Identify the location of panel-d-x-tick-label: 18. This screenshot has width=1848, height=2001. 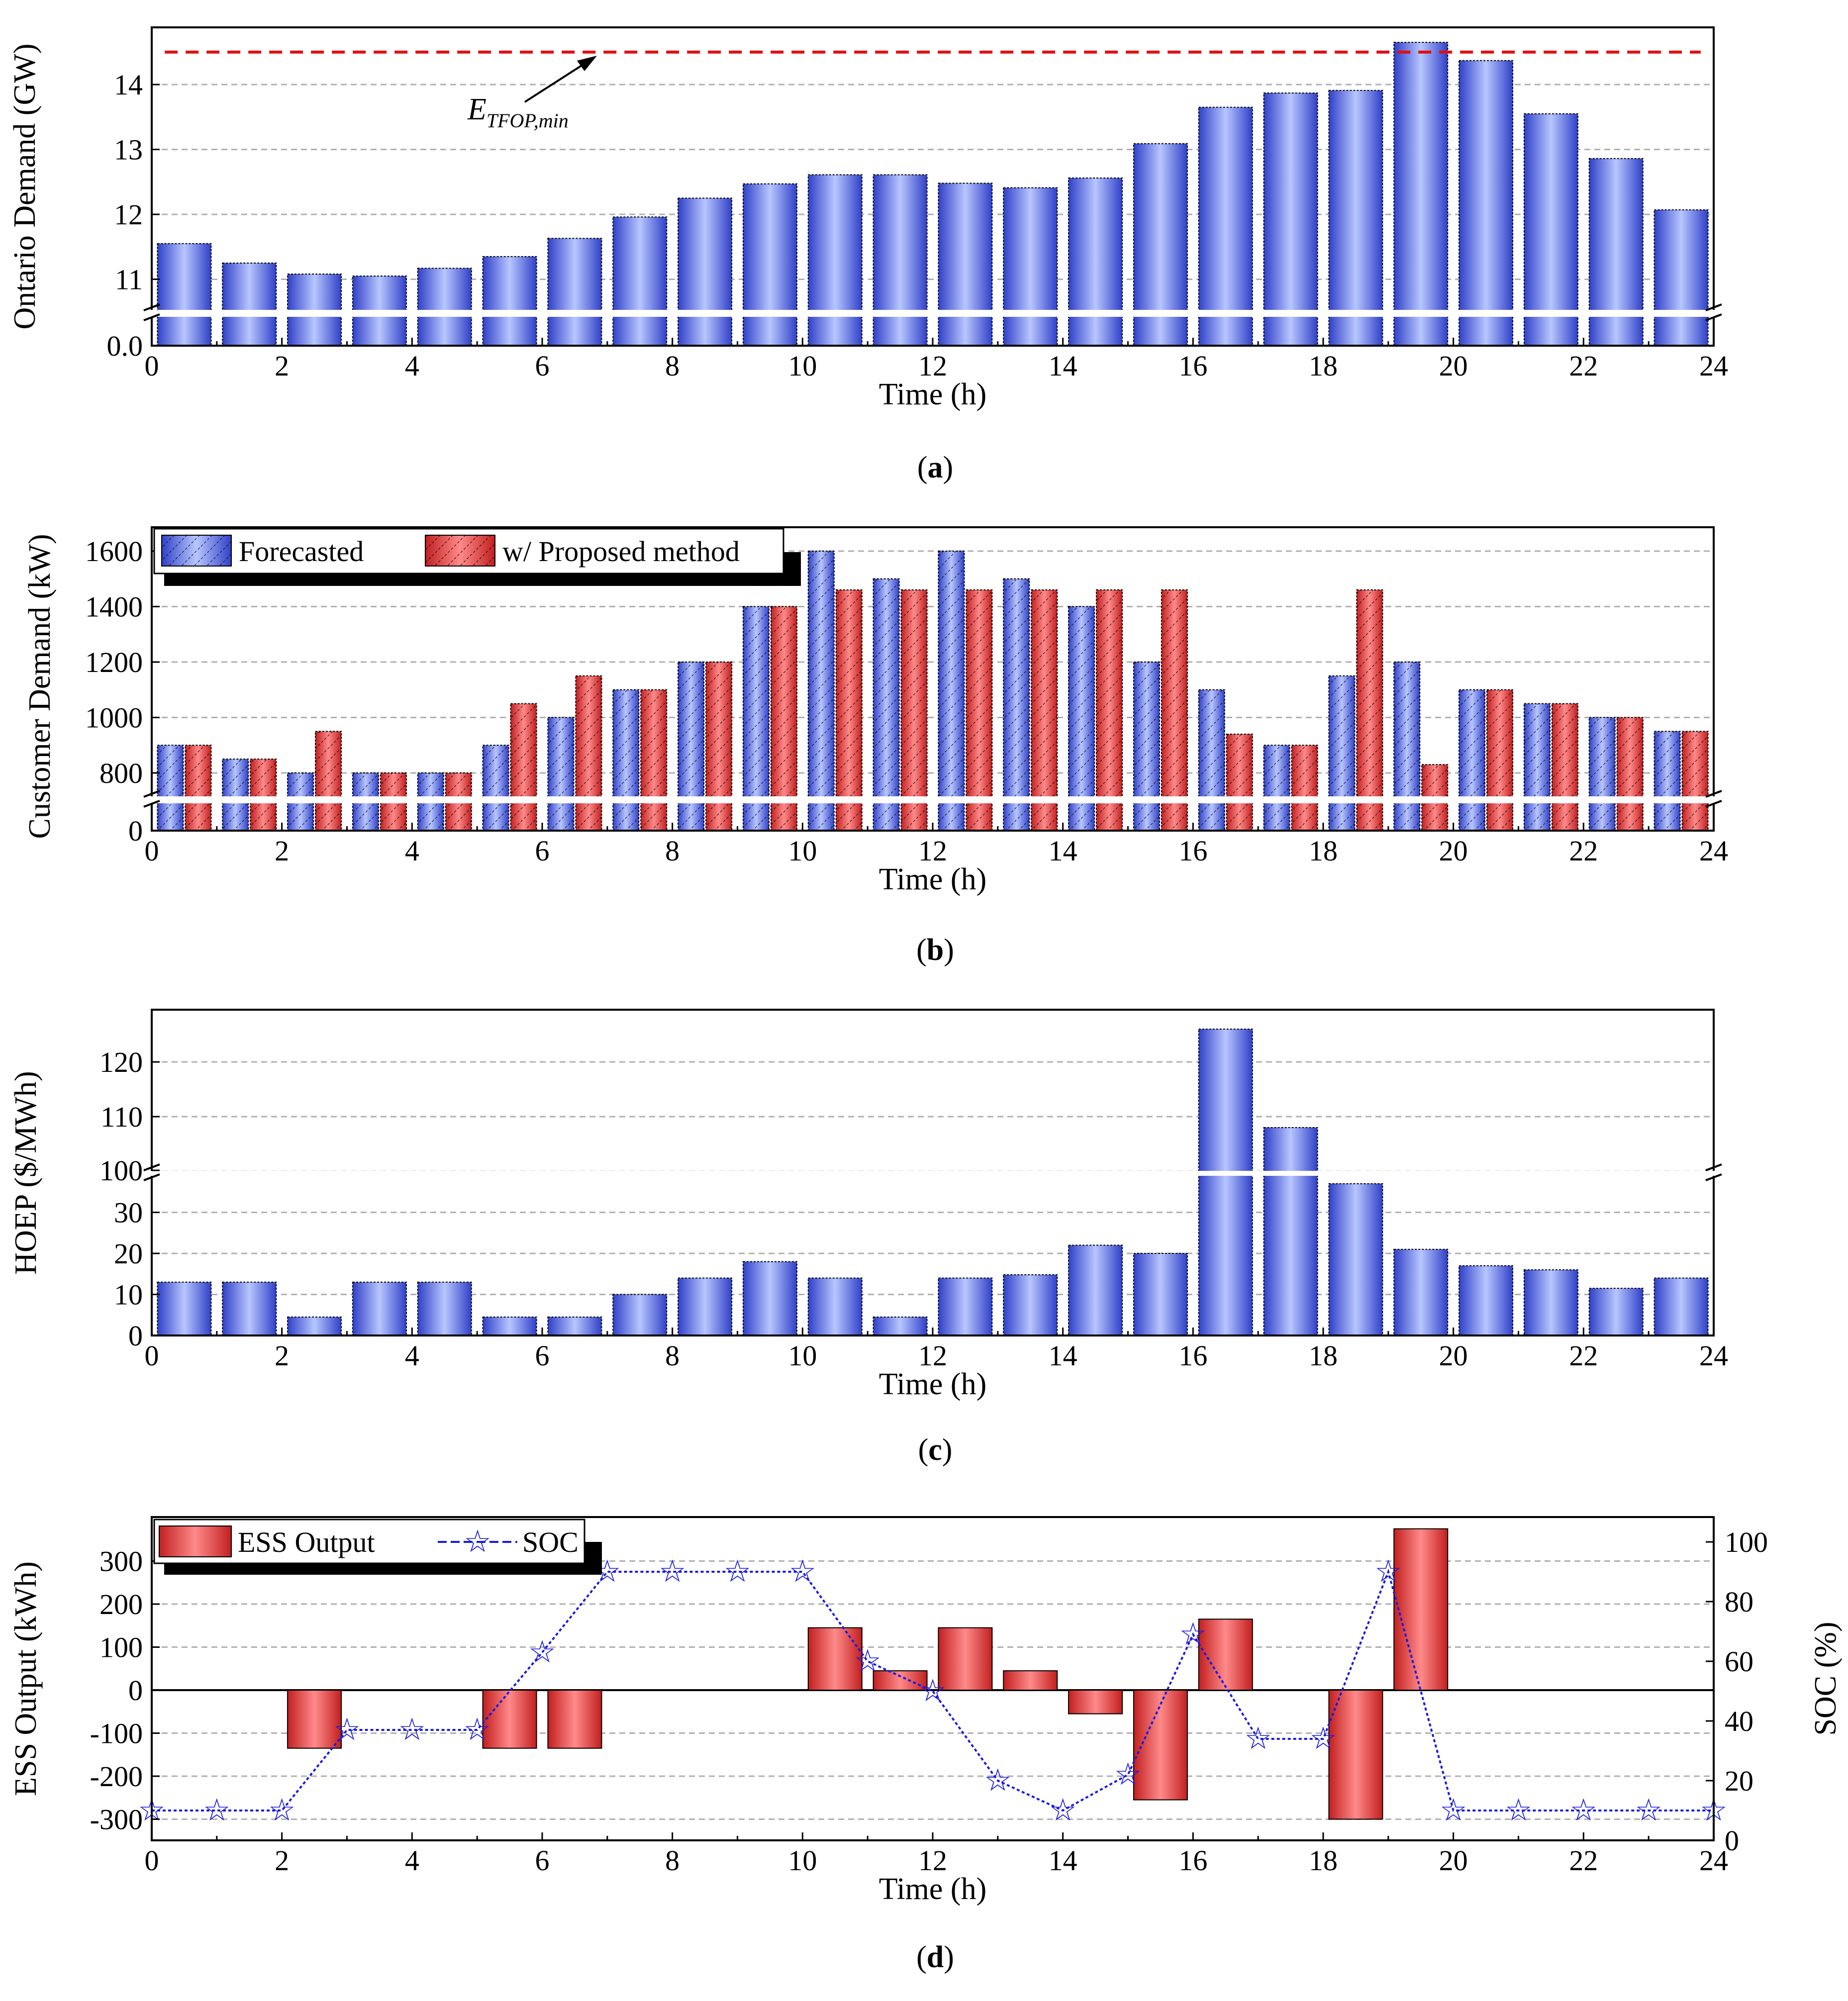
(1323, 1860).